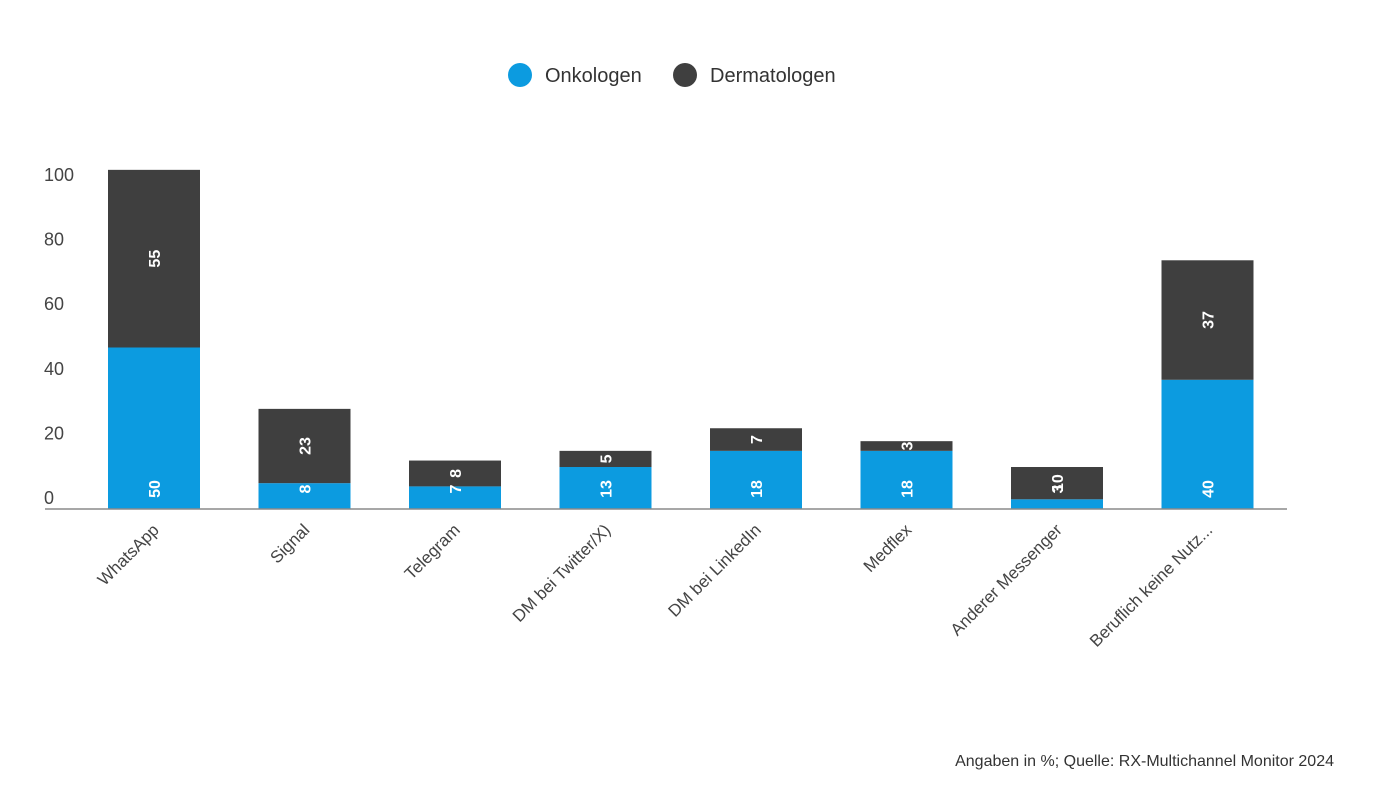 The height and width of the screenshot is (809, 1380). I want to click on bar-value-label: 55, so click(155, 259).